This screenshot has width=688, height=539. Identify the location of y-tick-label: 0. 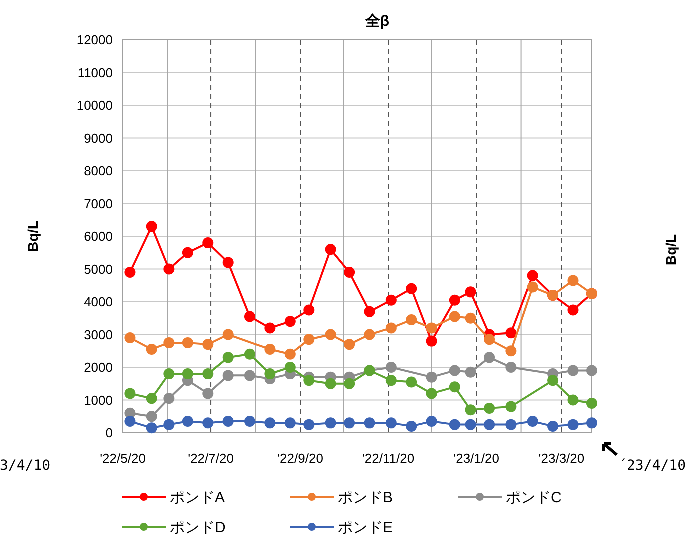
(109, 433).